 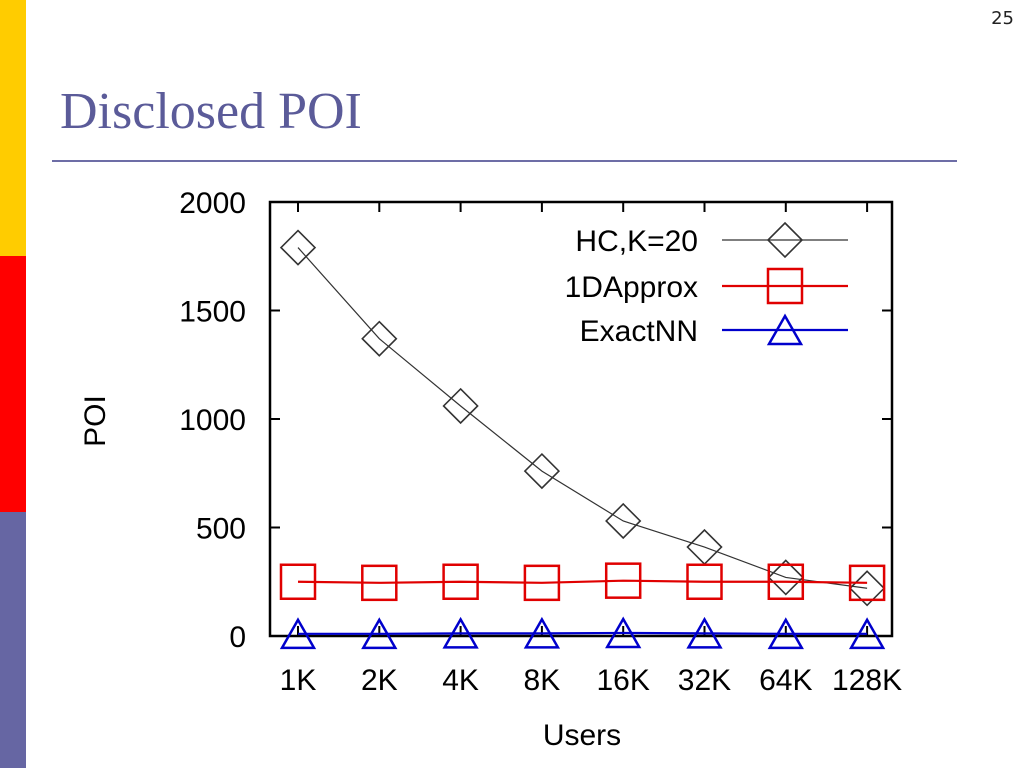 I want to click on x-tick-label: 16K, so click(x=623, y=680).